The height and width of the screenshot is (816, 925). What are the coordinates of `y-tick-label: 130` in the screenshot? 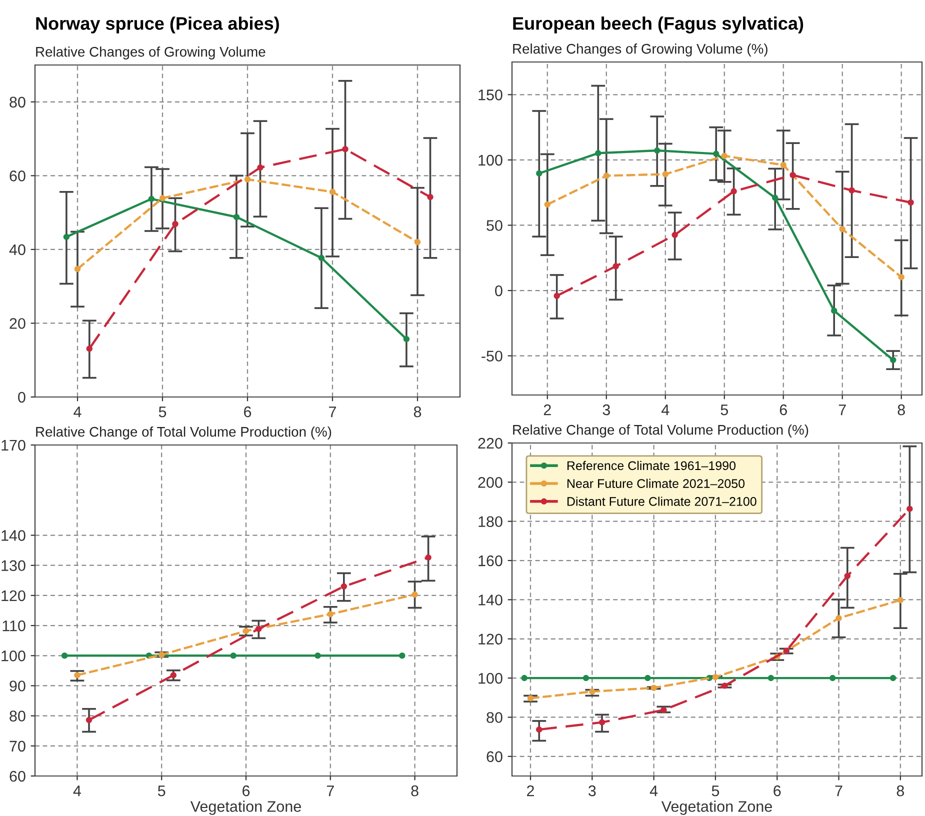 It's located at (14, 566).